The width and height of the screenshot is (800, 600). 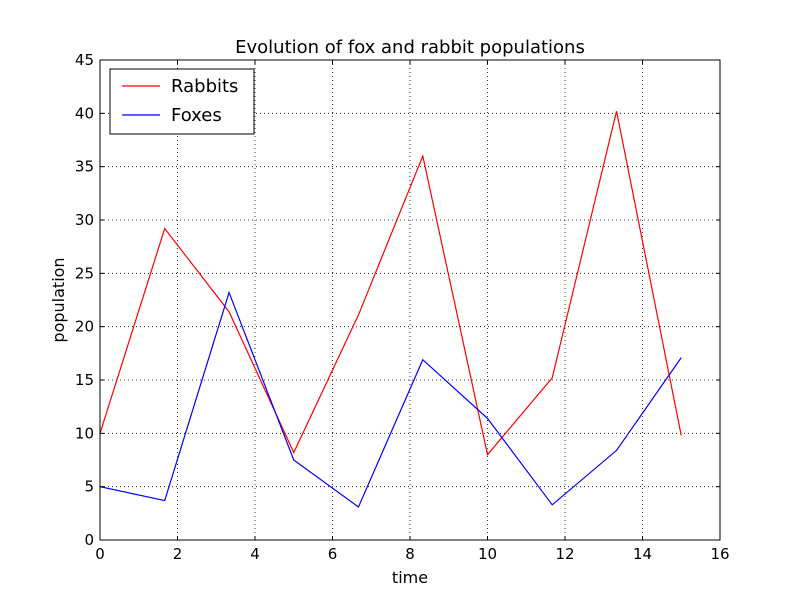 I want to click on x-tick-label: 4, so click(x=255, y=554).